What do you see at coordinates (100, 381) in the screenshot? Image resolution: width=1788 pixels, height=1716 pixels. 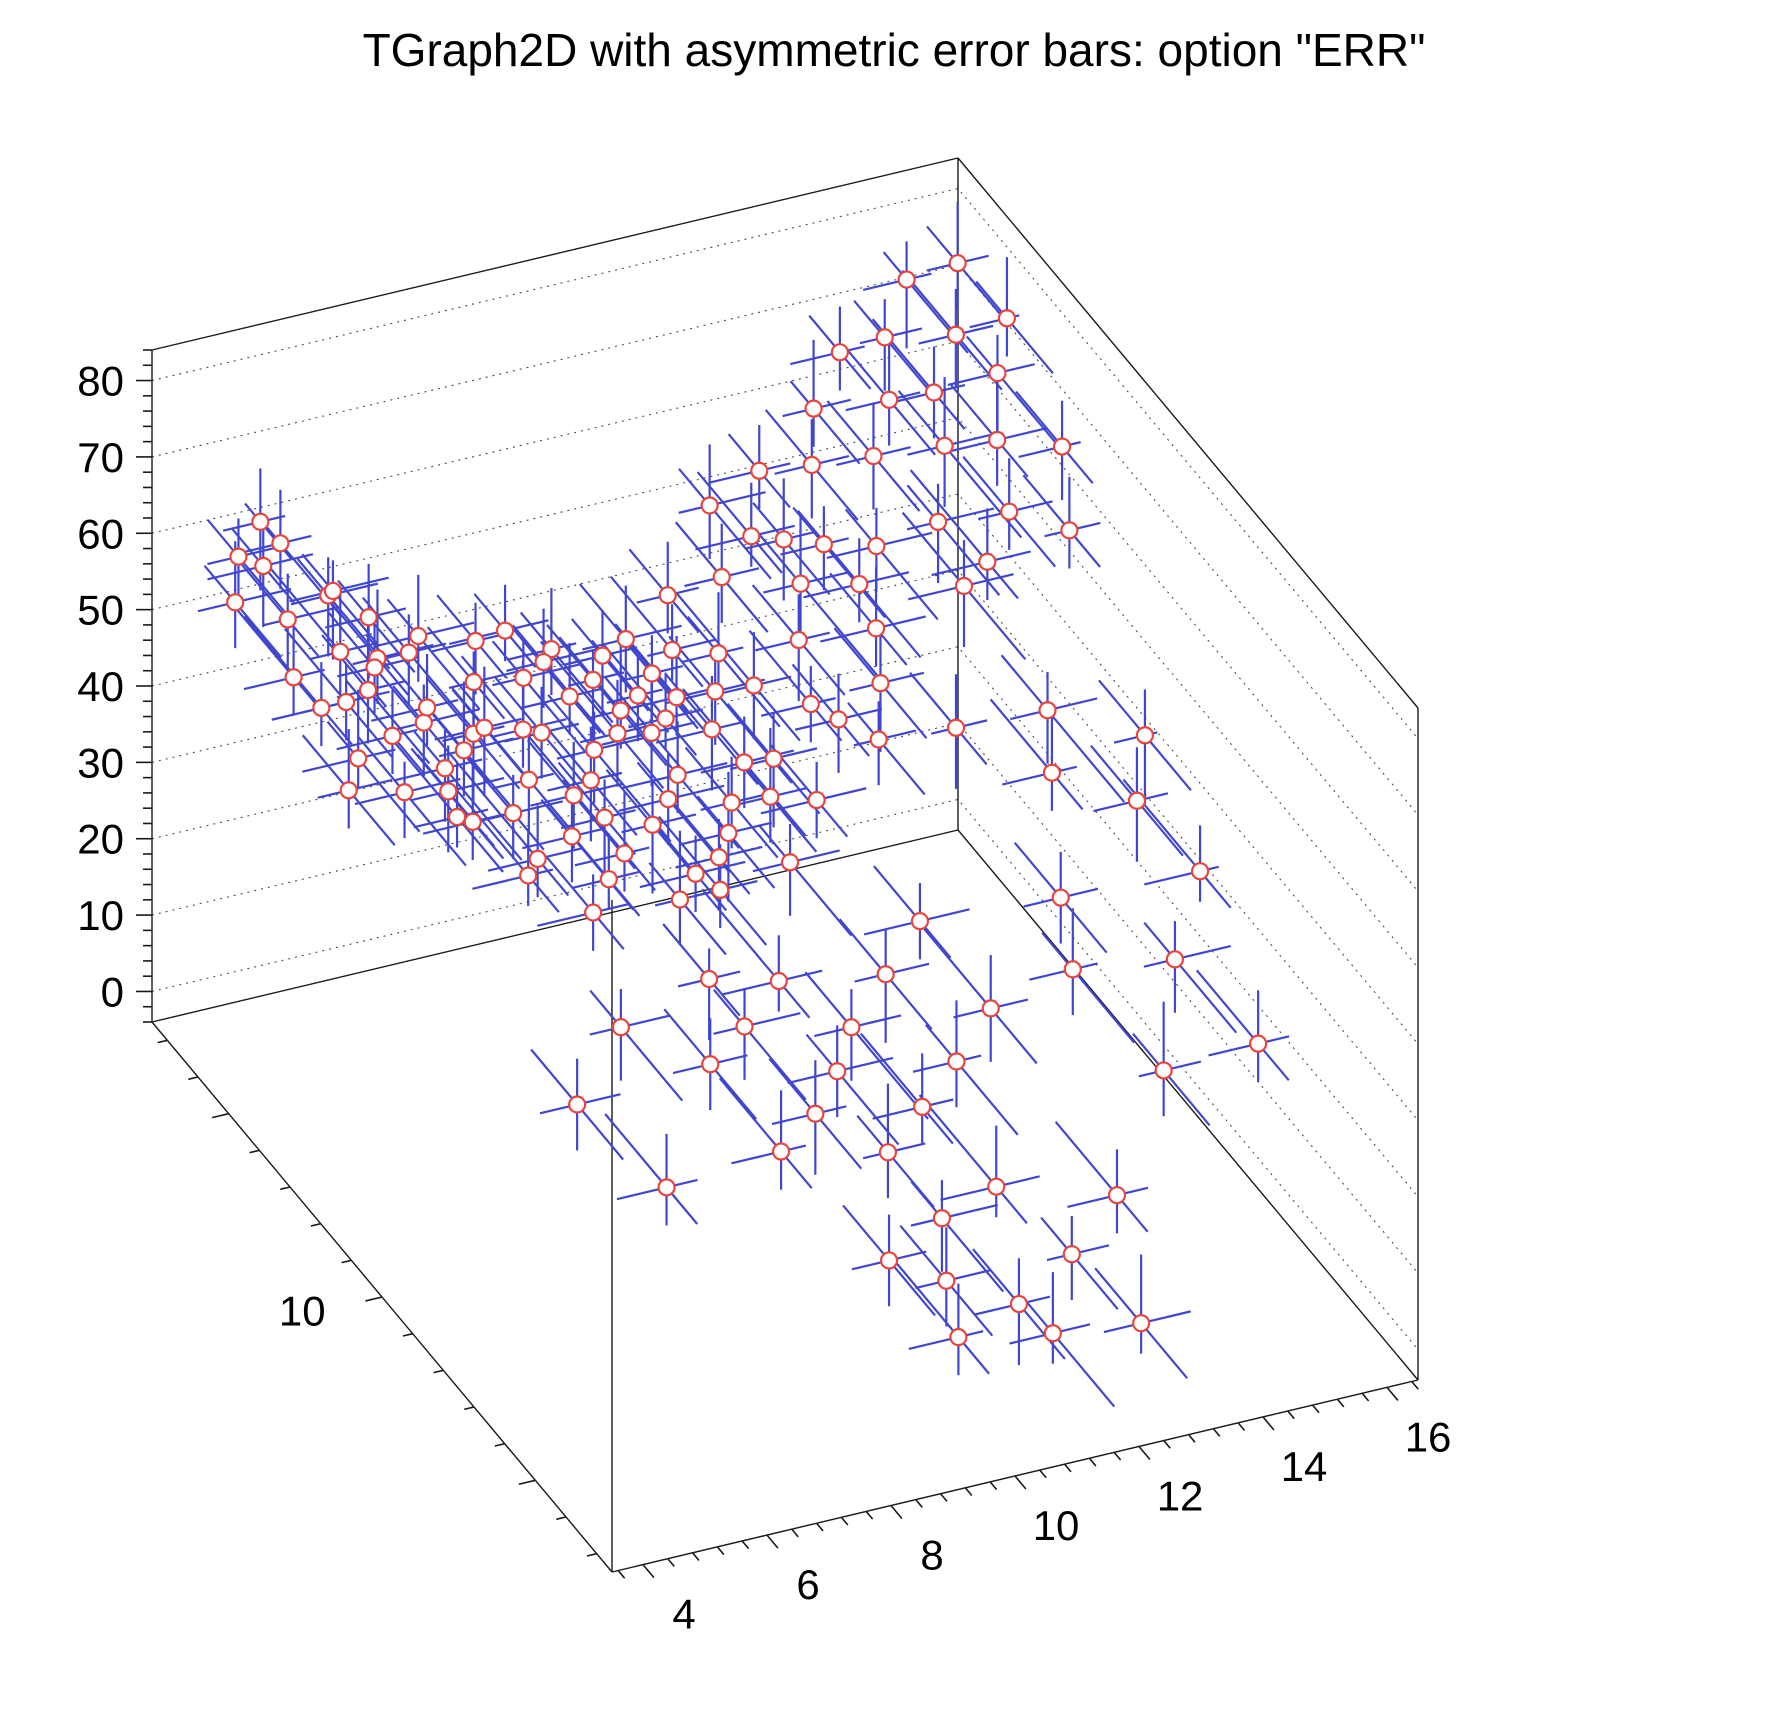 I see `z-axis-tick-label: 80` at bounding box center [100, 381].